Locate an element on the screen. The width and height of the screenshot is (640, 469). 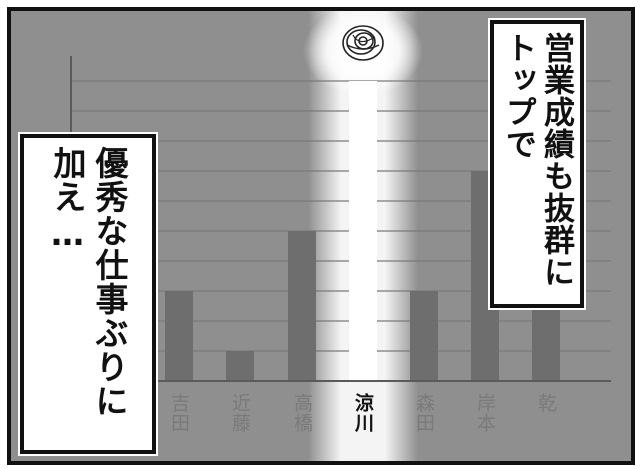
rose-flower is located at coordinates (363, 43).